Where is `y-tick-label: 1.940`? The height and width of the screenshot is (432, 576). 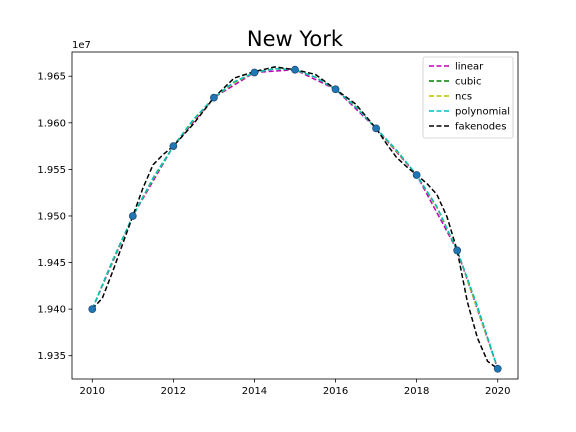 y-tick-label: 1.940 is located at coordinates (51, 310).